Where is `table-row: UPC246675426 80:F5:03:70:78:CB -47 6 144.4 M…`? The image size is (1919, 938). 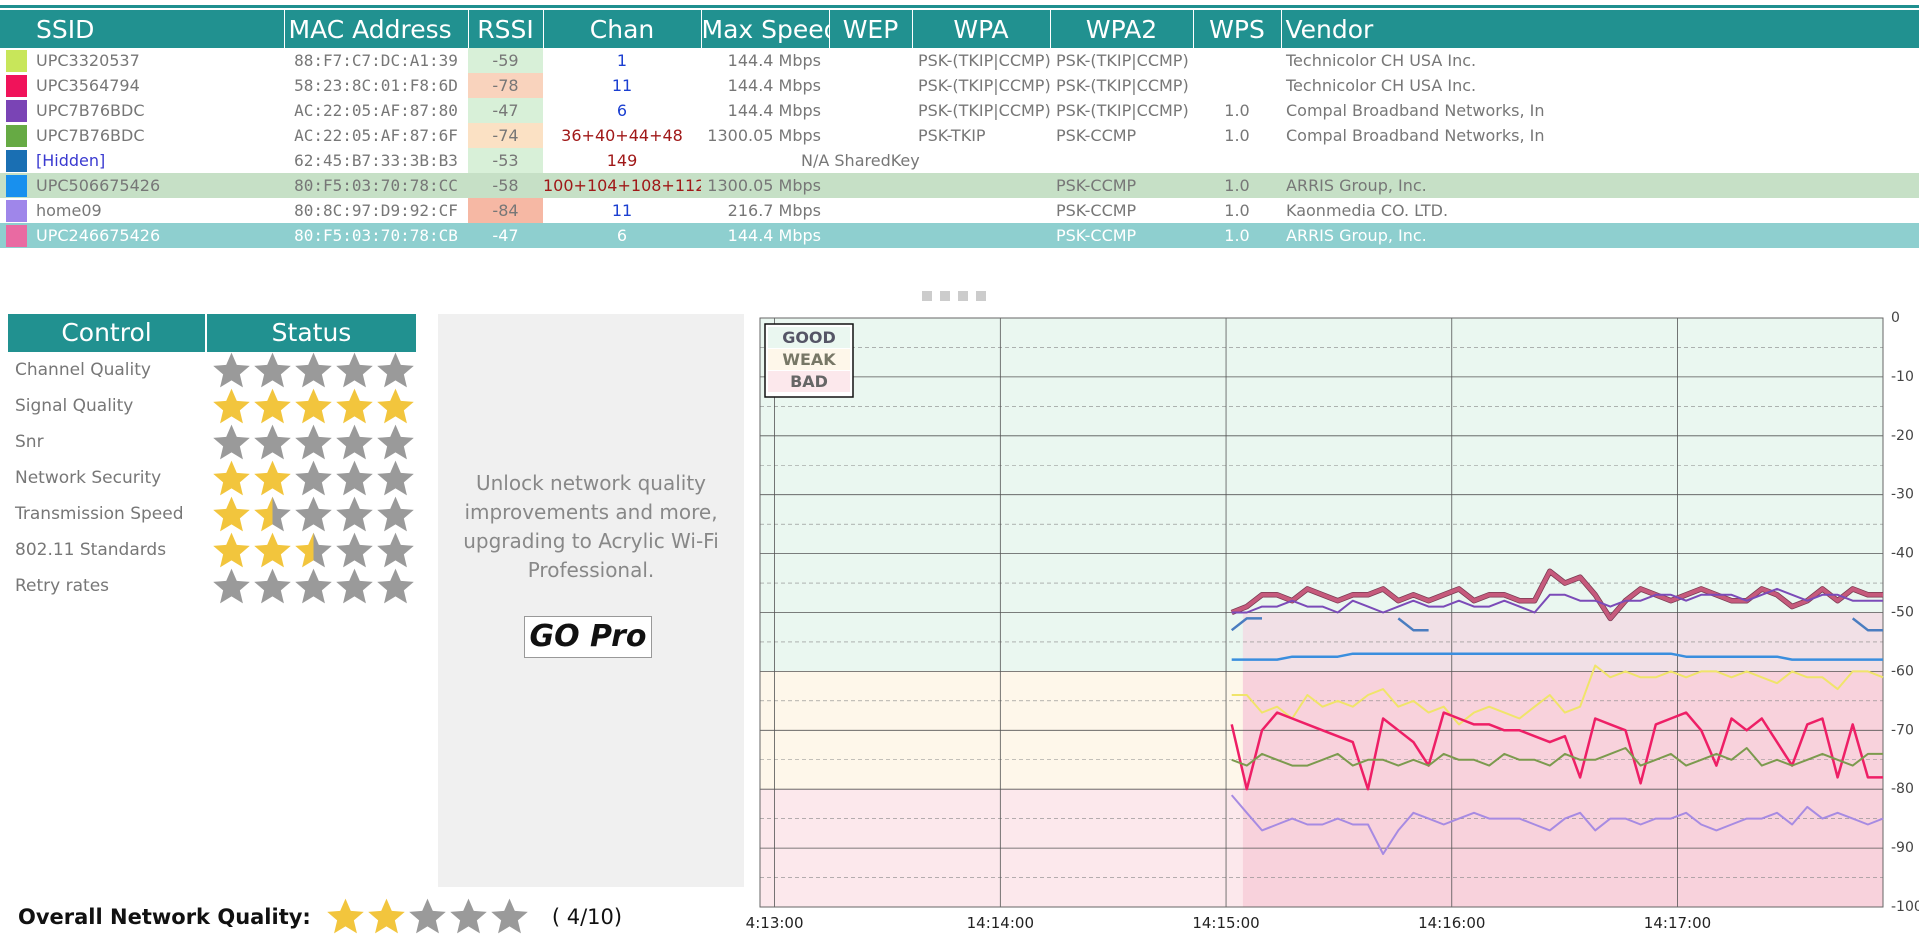
table-row: UPC246675426 80:F5:03:70:78:CB -47 6 144.4 M… is located at coordinates (959, 235).